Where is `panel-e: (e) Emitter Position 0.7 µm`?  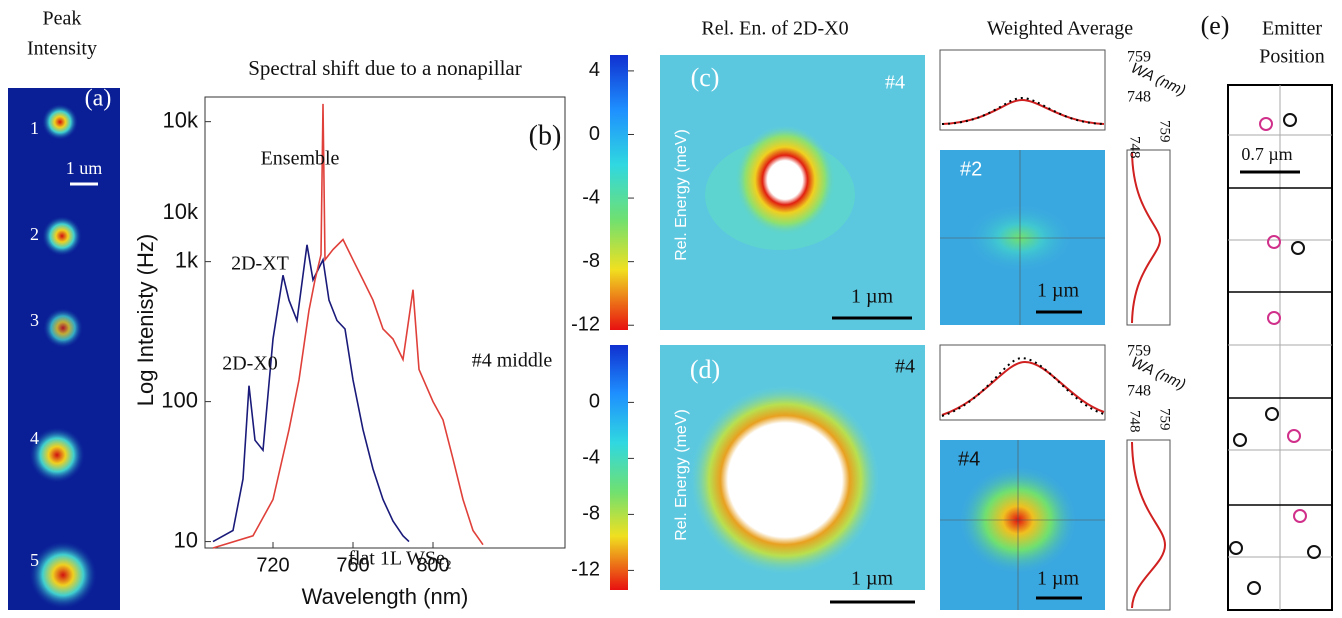
panel-e: (e) Emitter Position 0.7 µm is located at coordinates (1267, 311).